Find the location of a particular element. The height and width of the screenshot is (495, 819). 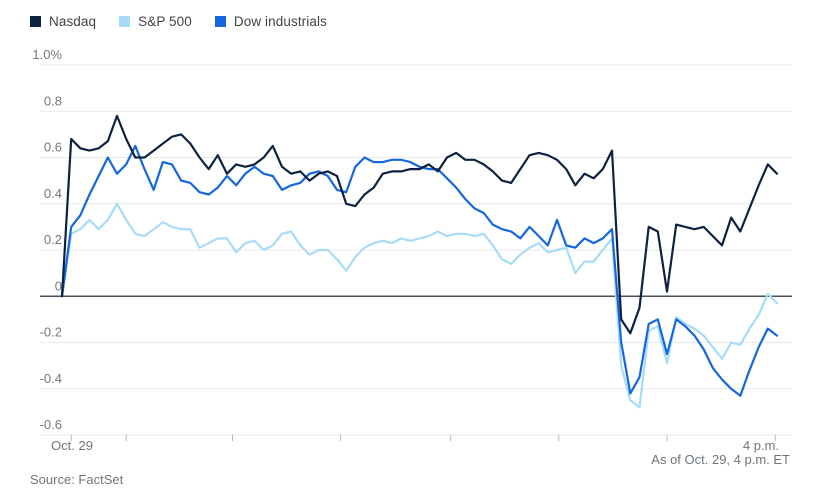

source-note: Source: FactSet is located at coordinates (77, 479).